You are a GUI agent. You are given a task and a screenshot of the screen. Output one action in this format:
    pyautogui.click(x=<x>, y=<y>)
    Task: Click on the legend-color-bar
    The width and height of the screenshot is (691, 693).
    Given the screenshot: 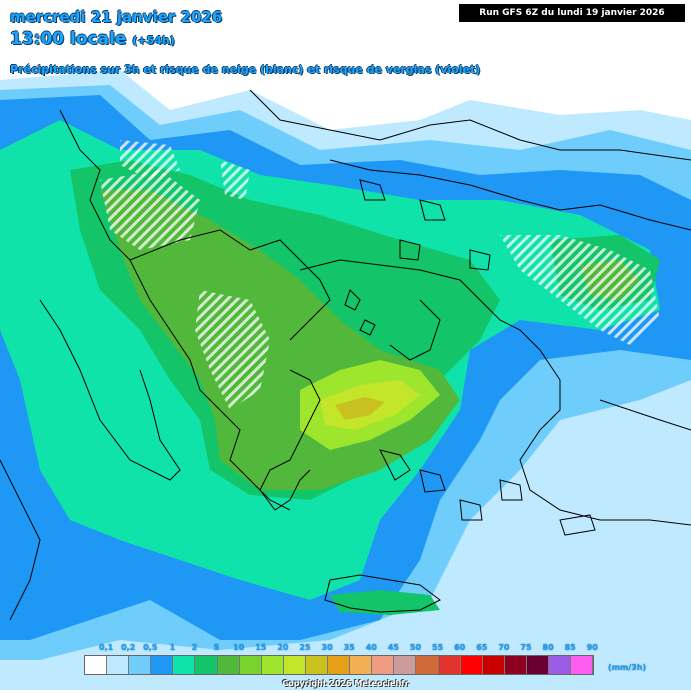 What is the action you would take?
    pyautogui.click(x=339, y=665)
    